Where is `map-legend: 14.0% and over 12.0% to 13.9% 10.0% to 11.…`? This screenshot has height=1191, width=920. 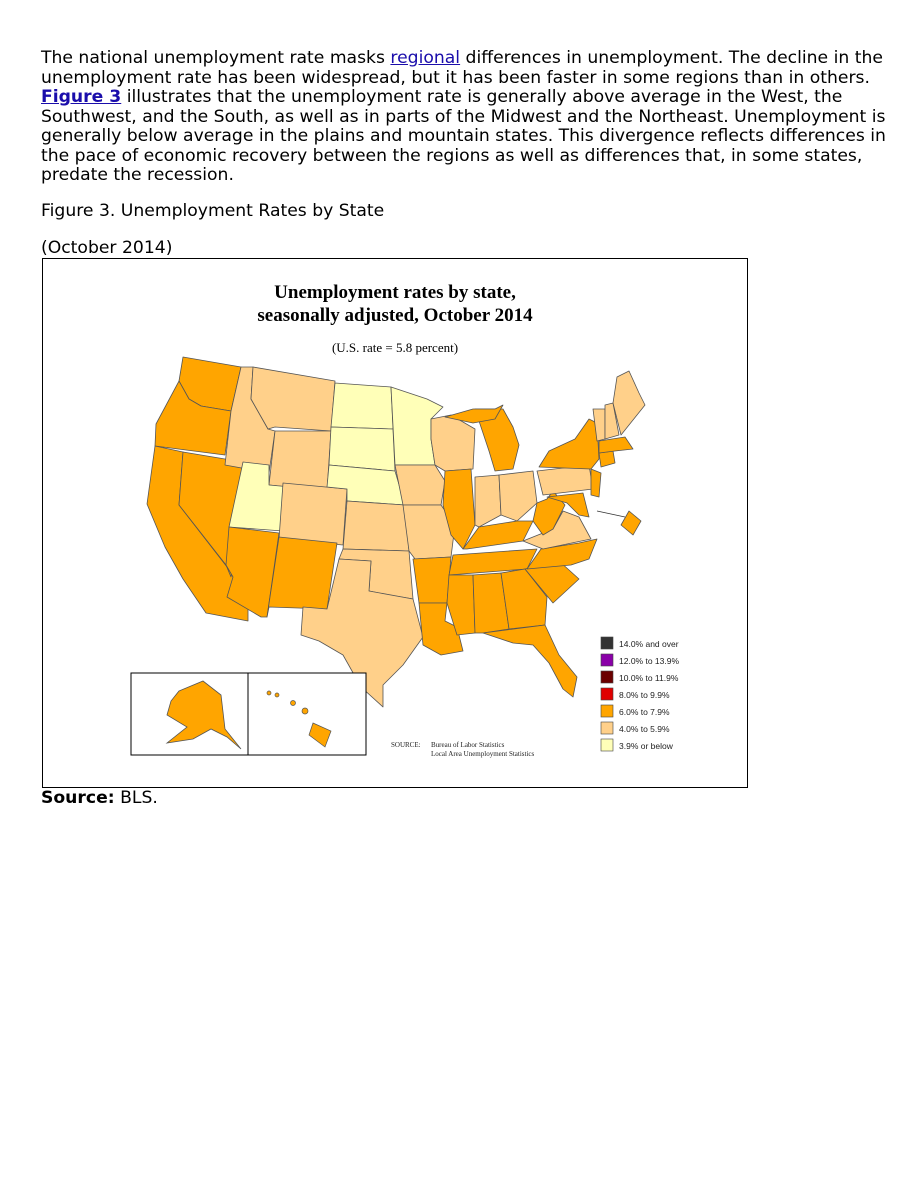 map-legend: 14.0% and over 12.0% to 13.9% 10.0% to 11.… is located at coordinates (639, 694).